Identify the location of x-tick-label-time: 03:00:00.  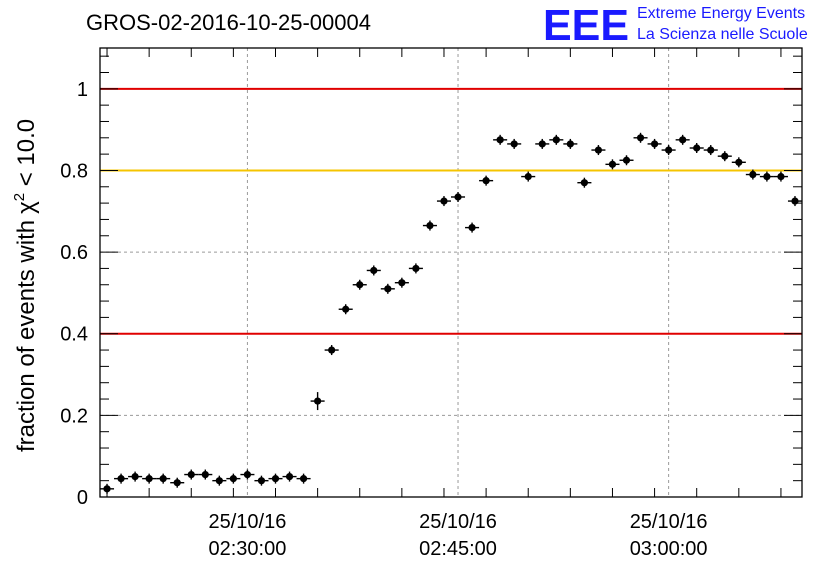
(669, 549).